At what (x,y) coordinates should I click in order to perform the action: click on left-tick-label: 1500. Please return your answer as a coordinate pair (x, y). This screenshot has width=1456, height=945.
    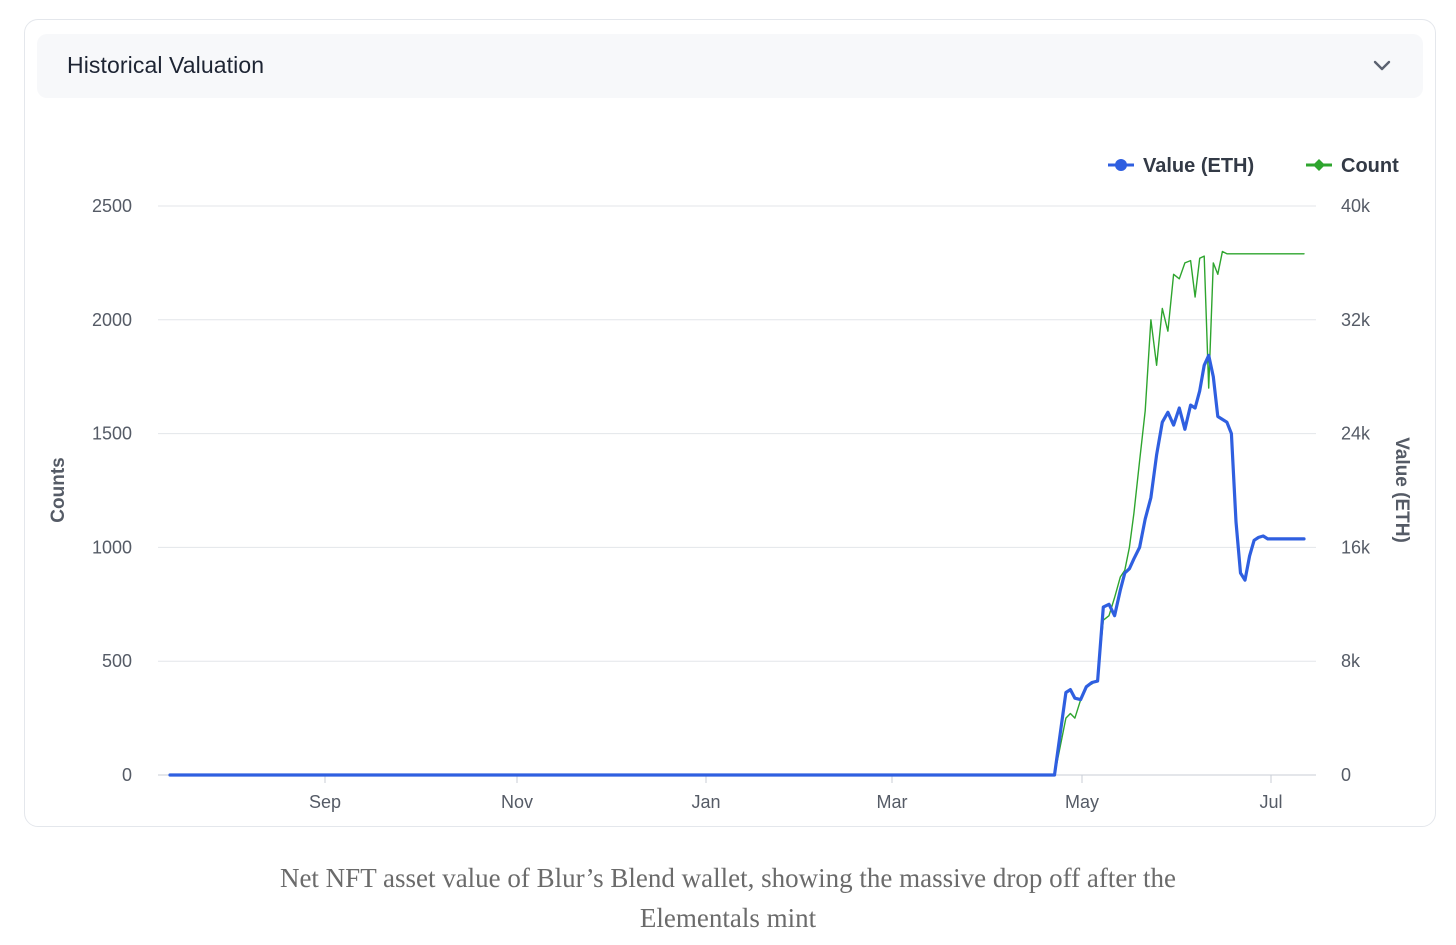
    Looking at the image, I should click on (112, 434).